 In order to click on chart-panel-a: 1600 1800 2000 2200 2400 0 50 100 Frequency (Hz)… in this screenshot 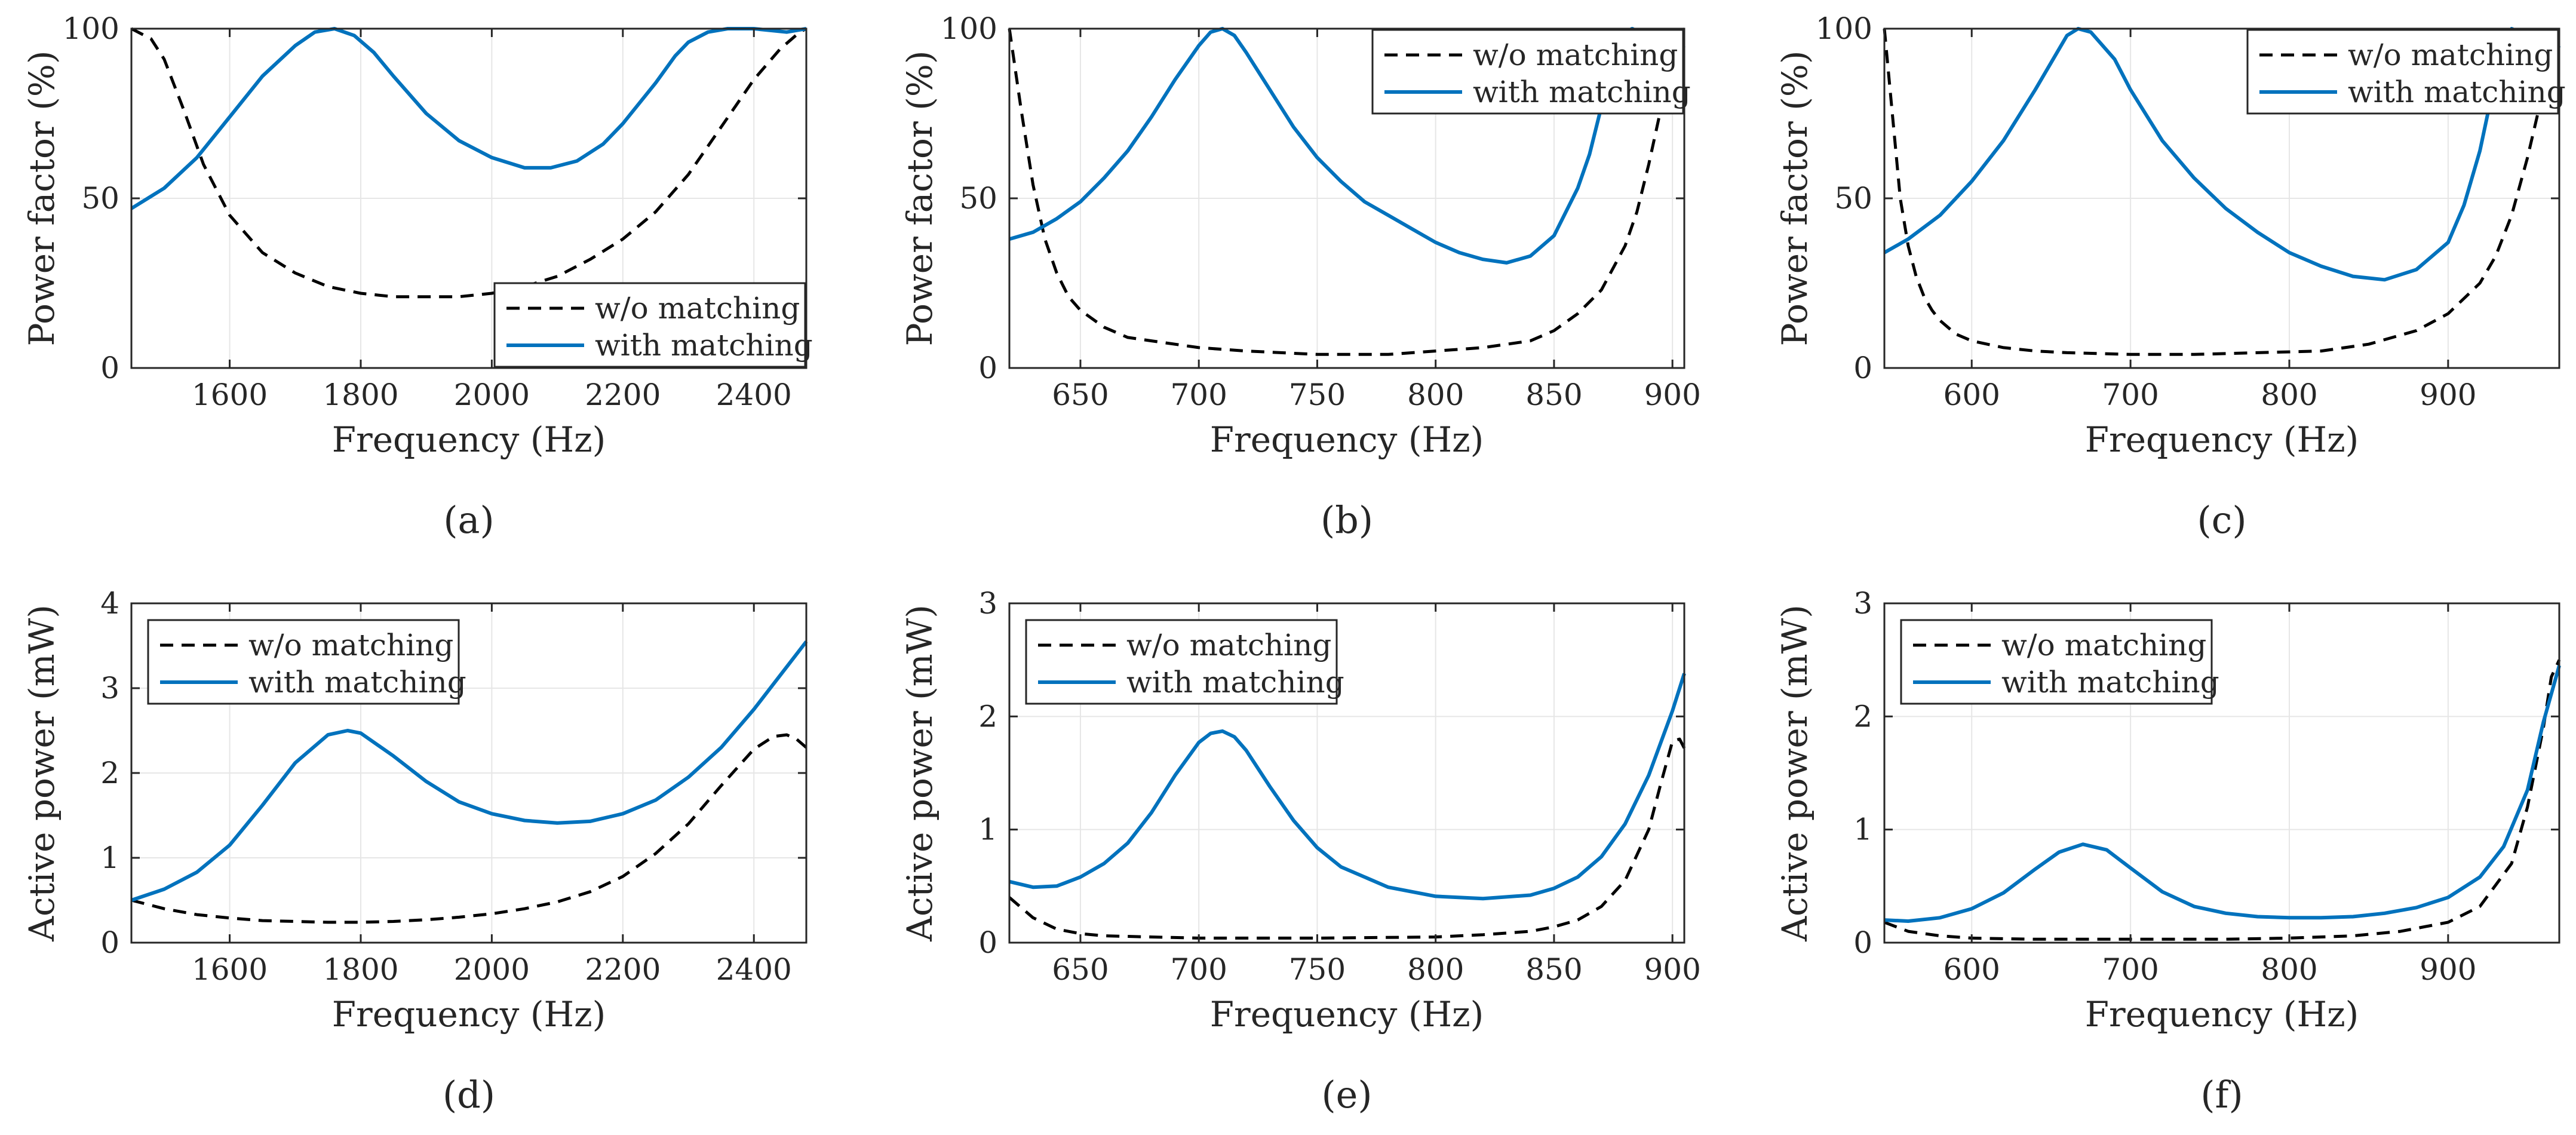, I will do `click(417, 276)`.